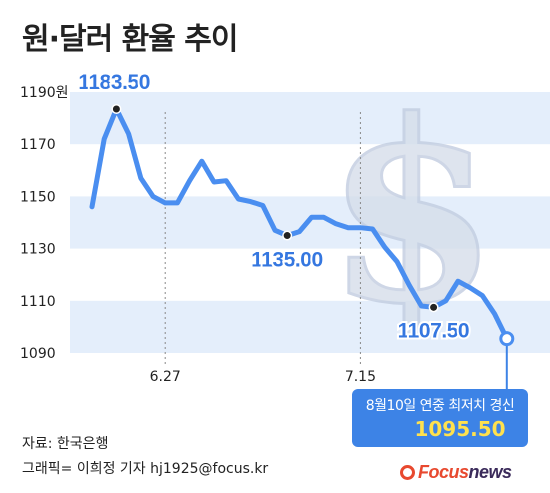  Describe the element at coordinates (38, 197) in the screenshot. I see `y-tick-label: 1150` at that location.